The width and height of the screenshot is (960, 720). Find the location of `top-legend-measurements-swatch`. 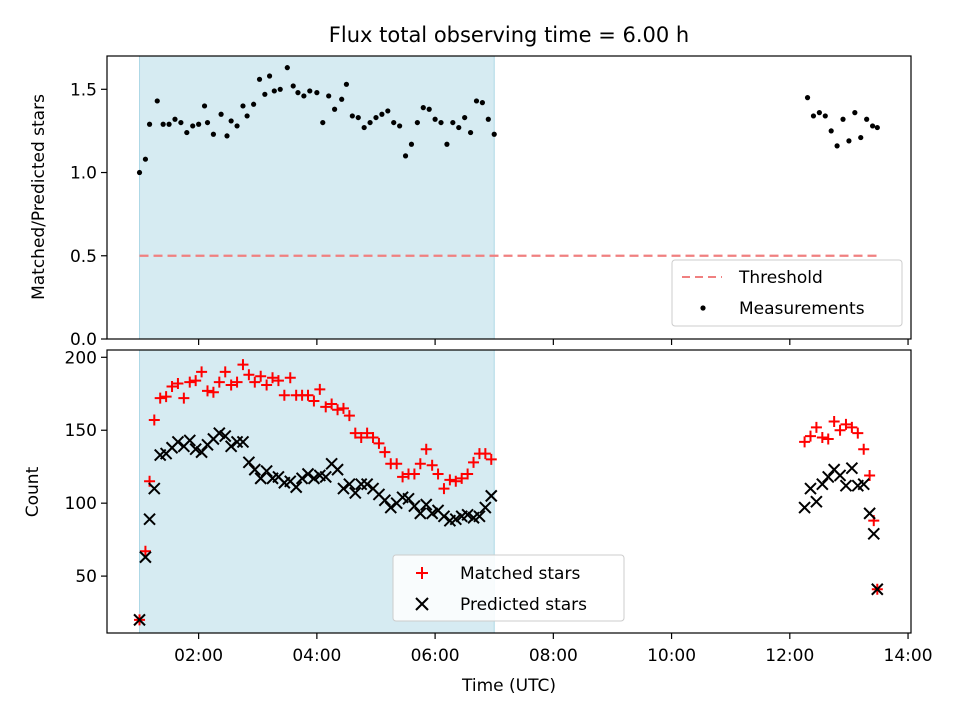

top-legend-measurements-swatch is located at coordinates (703, 308).